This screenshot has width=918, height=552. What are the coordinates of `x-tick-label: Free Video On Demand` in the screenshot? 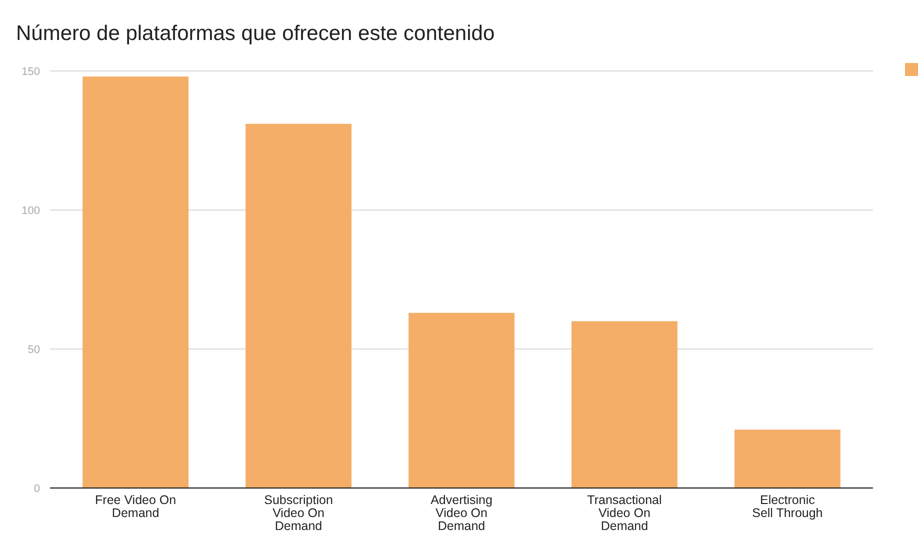 It's located at (135, 506).